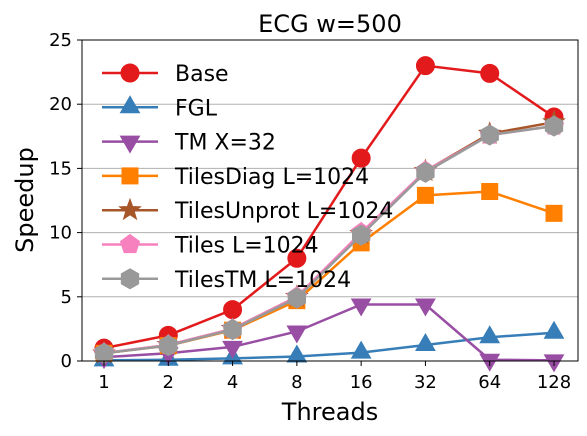 The width and height of the screenshot is (587, 436). I want to click on x-tick-label: 64, so click(489, 382).